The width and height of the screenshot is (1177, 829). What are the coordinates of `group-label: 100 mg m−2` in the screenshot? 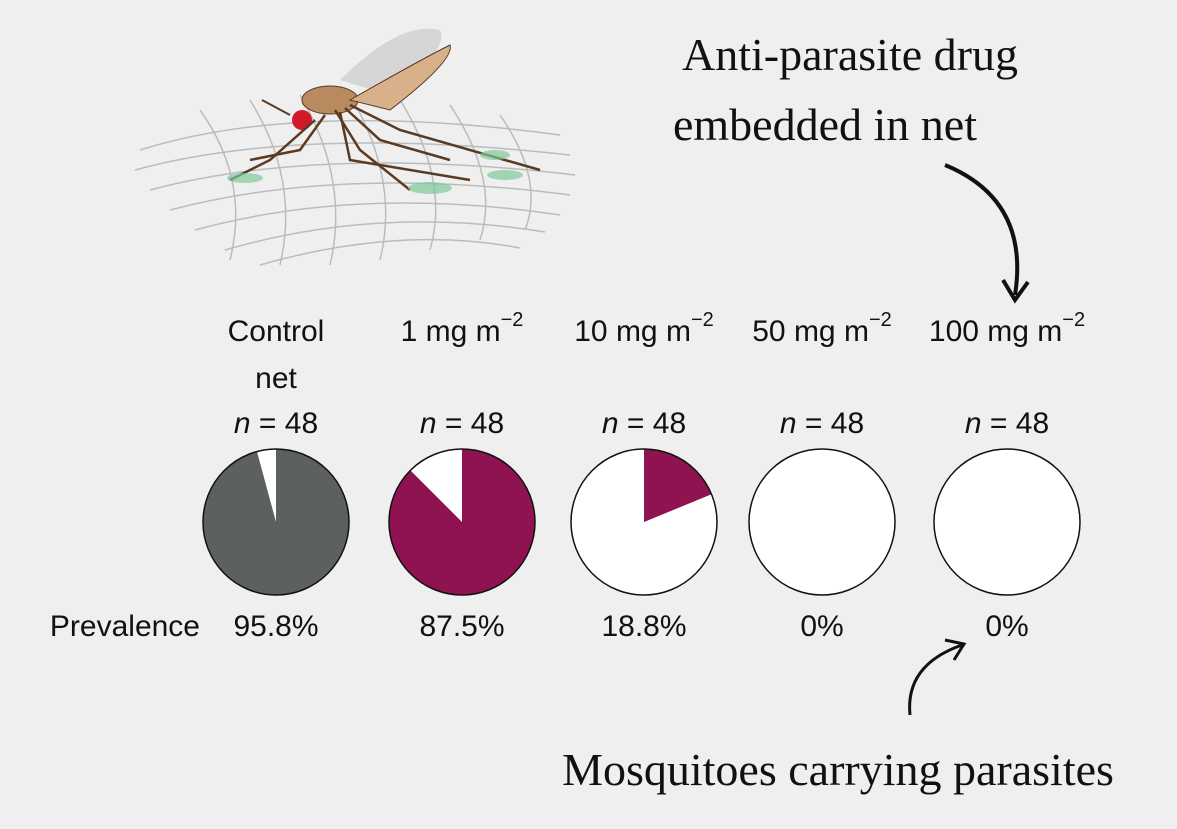 It's located at (1007, 328).